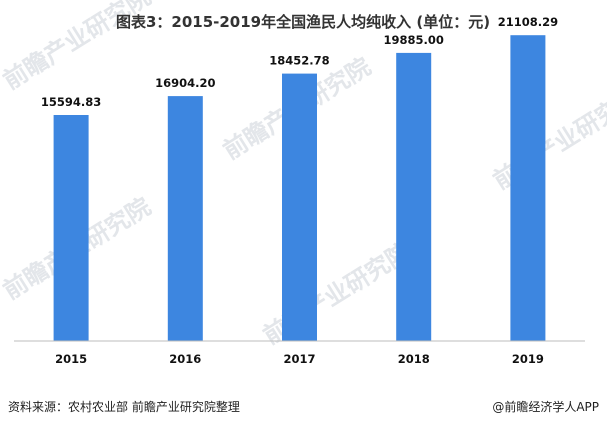  I want to click on source-note: 资料来源：农村农业部 前瞻产业研究院整理, so click(124, 406).